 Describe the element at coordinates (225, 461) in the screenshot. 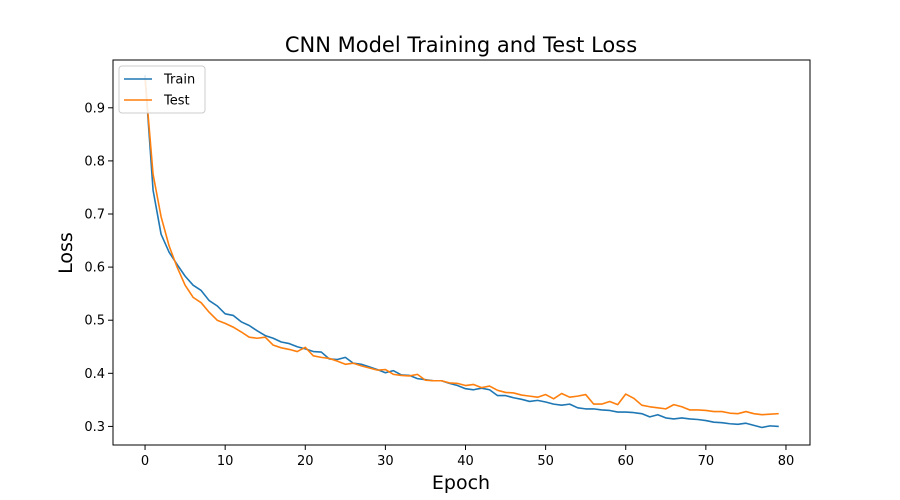

I see `x-tick-label: 10` at that location.